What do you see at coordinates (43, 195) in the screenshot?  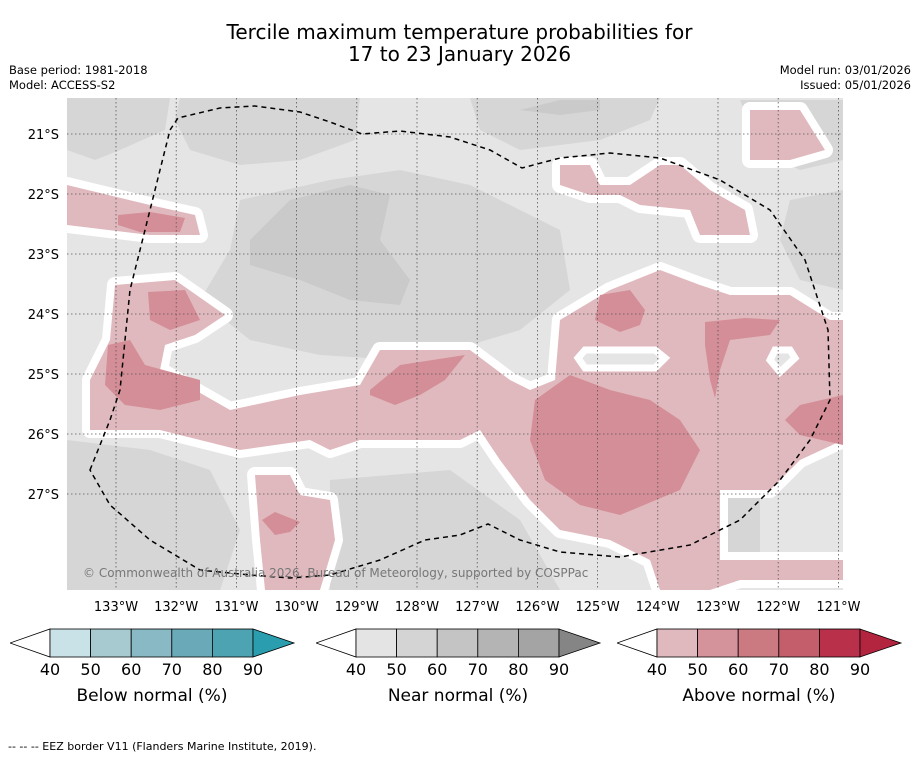 I see `lat-label: 22°S` at bounding box center [43, 195].